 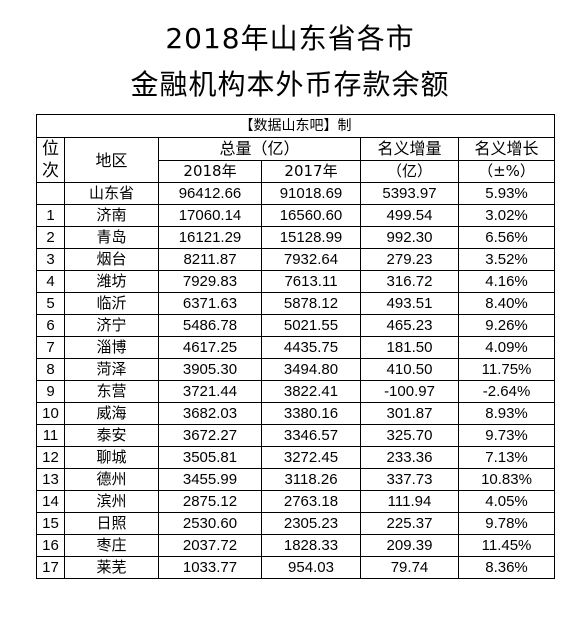 I want to click on region-cell: 淄博, so click(x=111, y=347).